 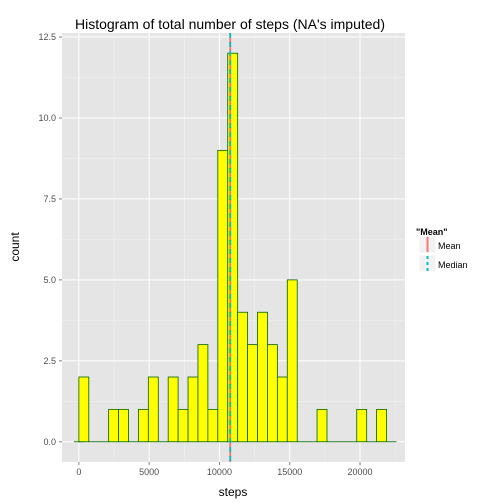 I want to click on y-tick-label: 7.5, so click(x=49, y=199).